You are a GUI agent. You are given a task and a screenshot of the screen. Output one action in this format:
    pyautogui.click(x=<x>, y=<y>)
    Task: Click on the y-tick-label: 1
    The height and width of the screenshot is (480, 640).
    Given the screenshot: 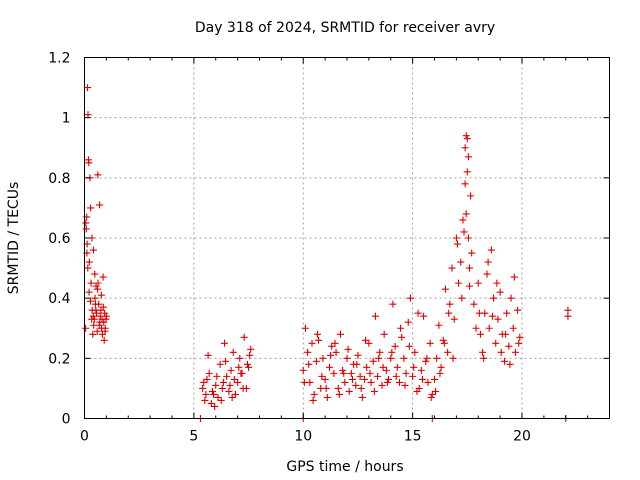 What is the action you would take?
    pyautogui.click(x=66, y=119)
    